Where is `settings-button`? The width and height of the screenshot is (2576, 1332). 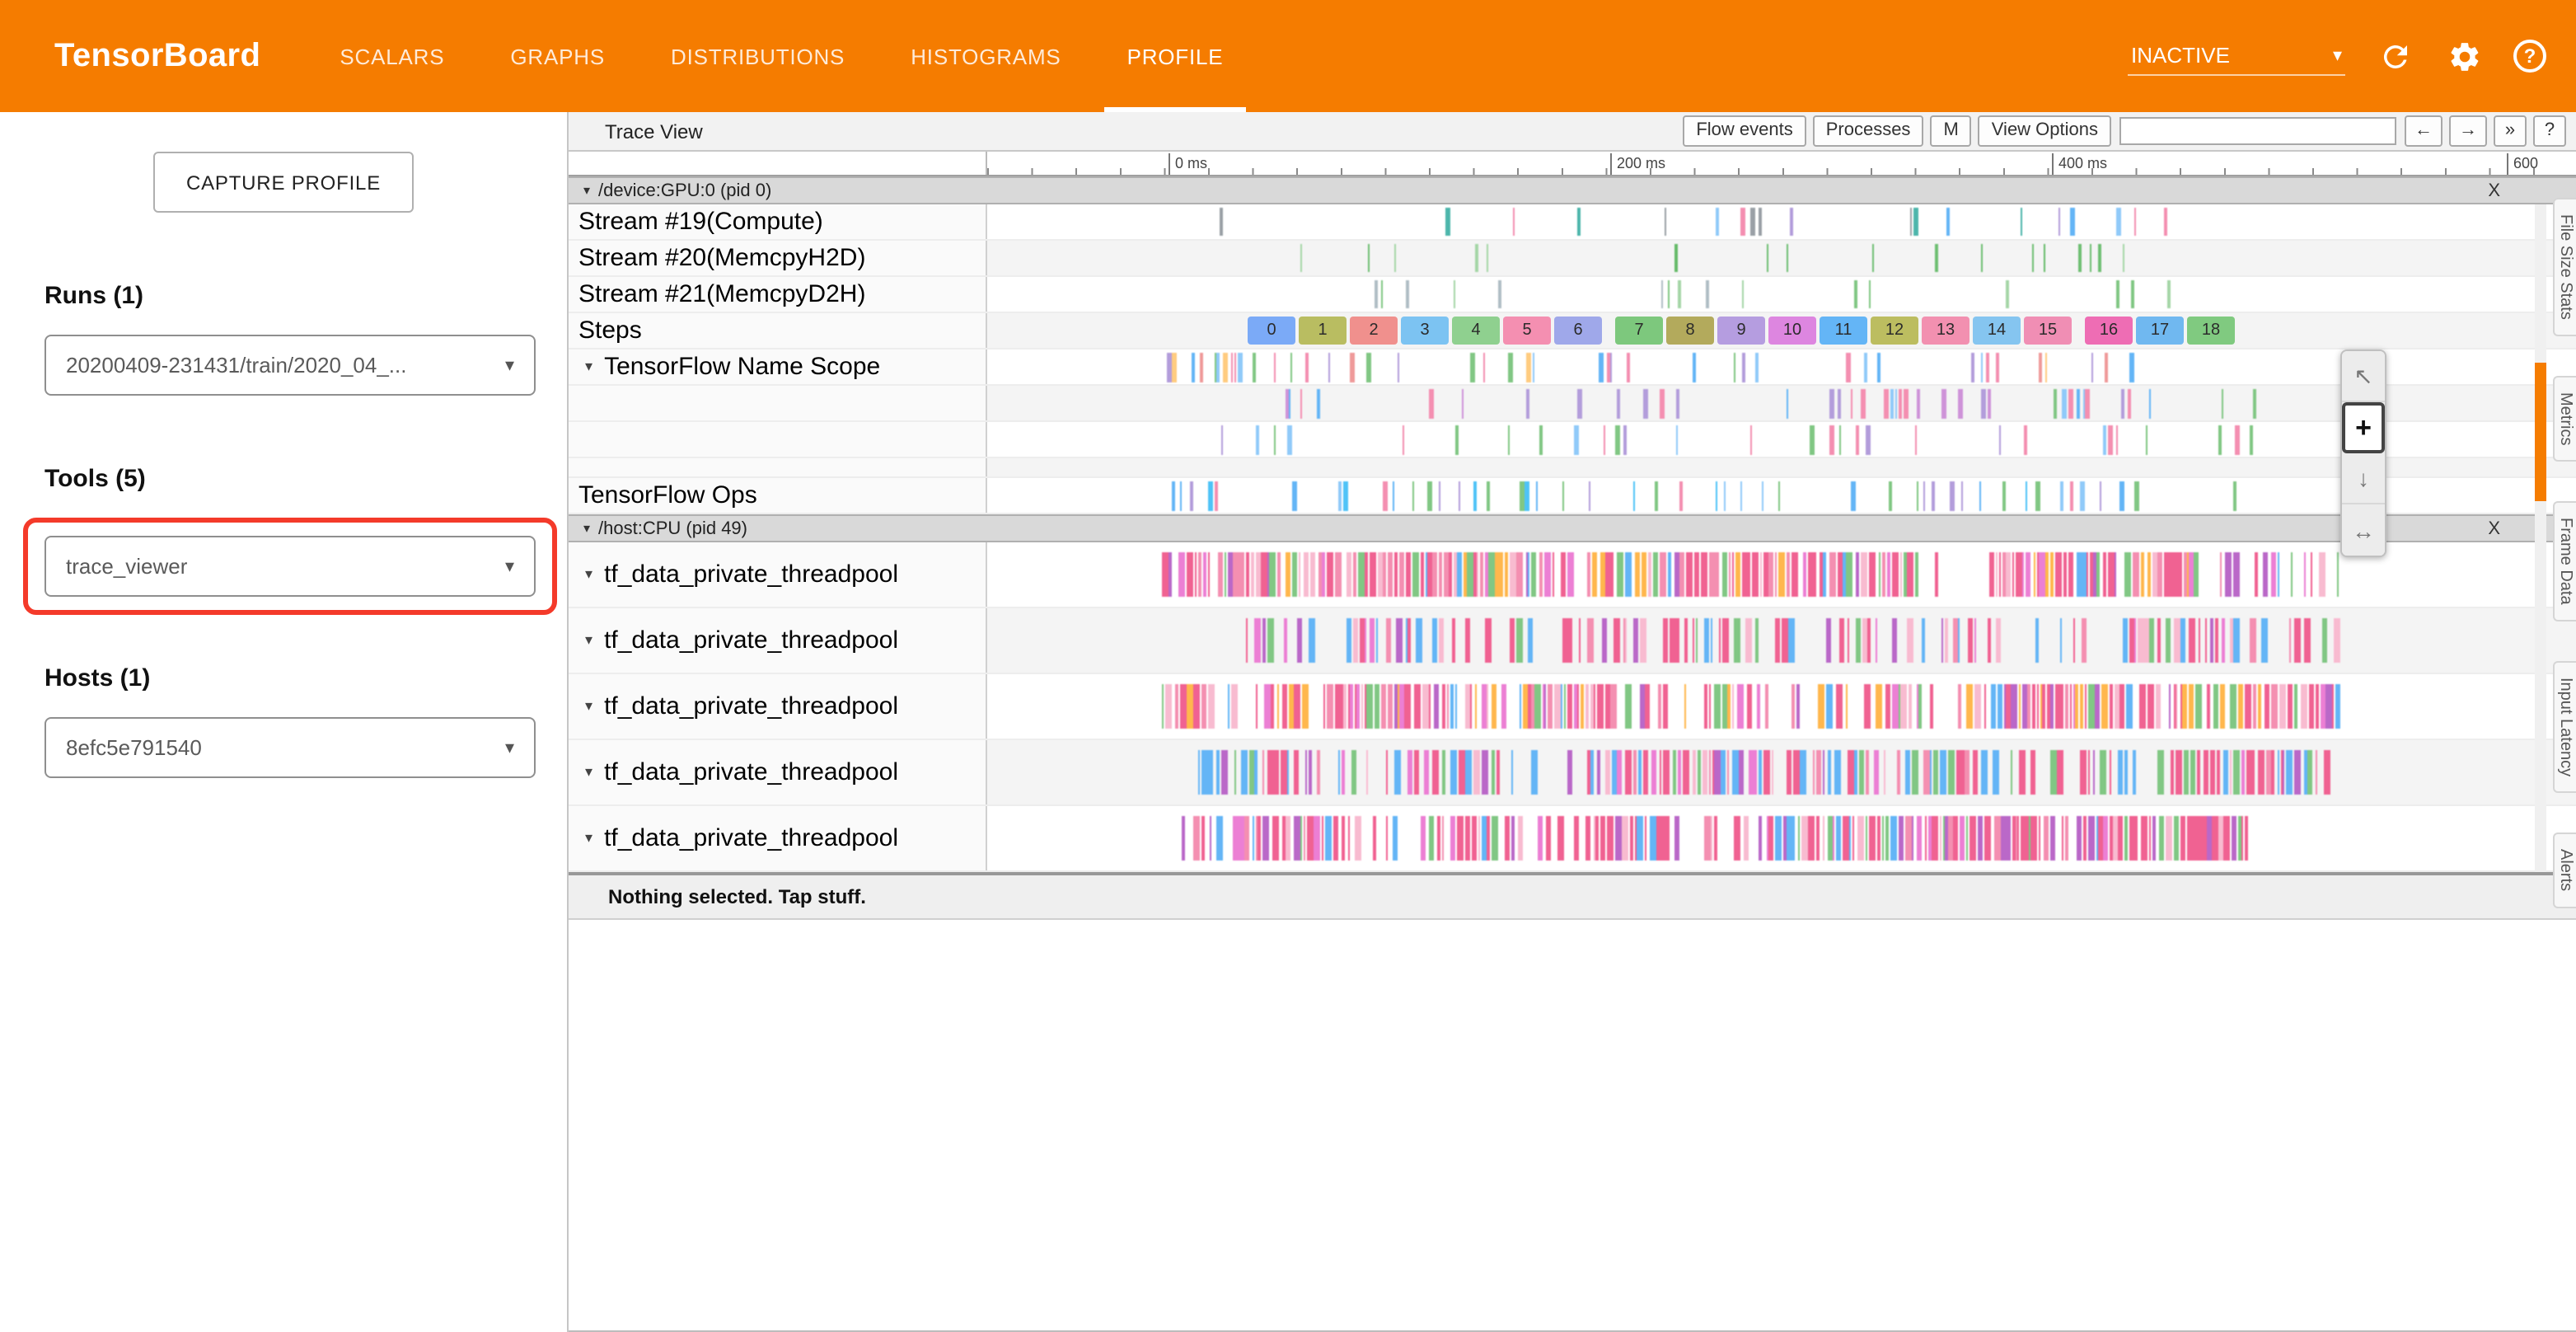
settings-button is located at coordinates (2464, 56).